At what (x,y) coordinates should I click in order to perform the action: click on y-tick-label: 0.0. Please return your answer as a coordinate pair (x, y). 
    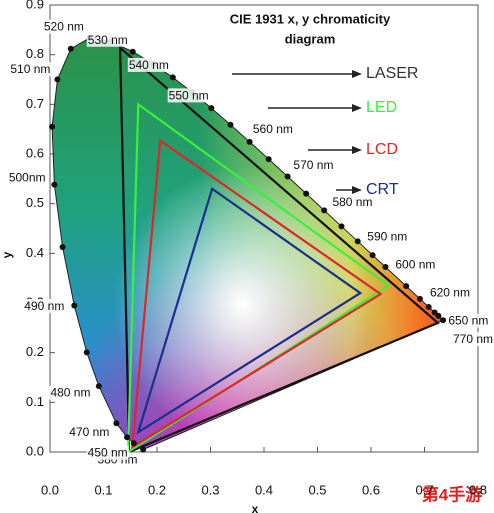
    Looking at the image, I should click on (35, 450).